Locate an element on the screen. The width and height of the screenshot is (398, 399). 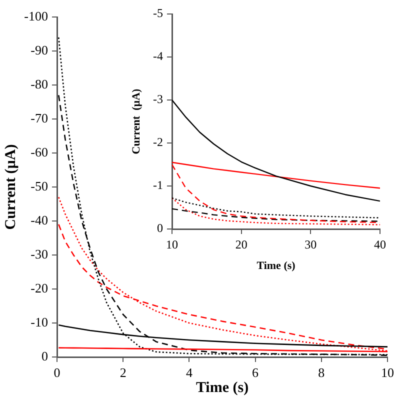
y-tick-label: -40 is located at coordinates (39, 220).